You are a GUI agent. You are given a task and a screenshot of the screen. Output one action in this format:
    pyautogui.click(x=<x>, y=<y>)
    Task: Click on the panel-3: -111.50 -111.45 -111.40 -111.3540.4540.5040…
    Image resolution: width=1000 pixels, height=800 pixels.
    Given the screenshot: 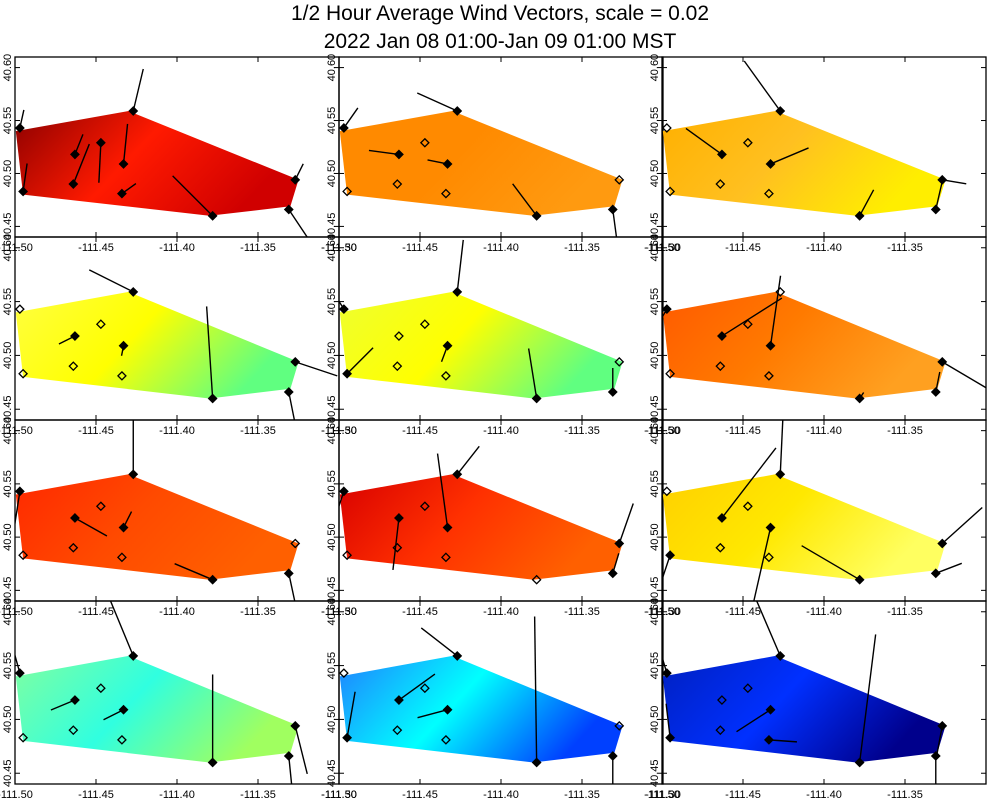 What is the action you would take?
    pyautogui.click(x=815, y=154)
    